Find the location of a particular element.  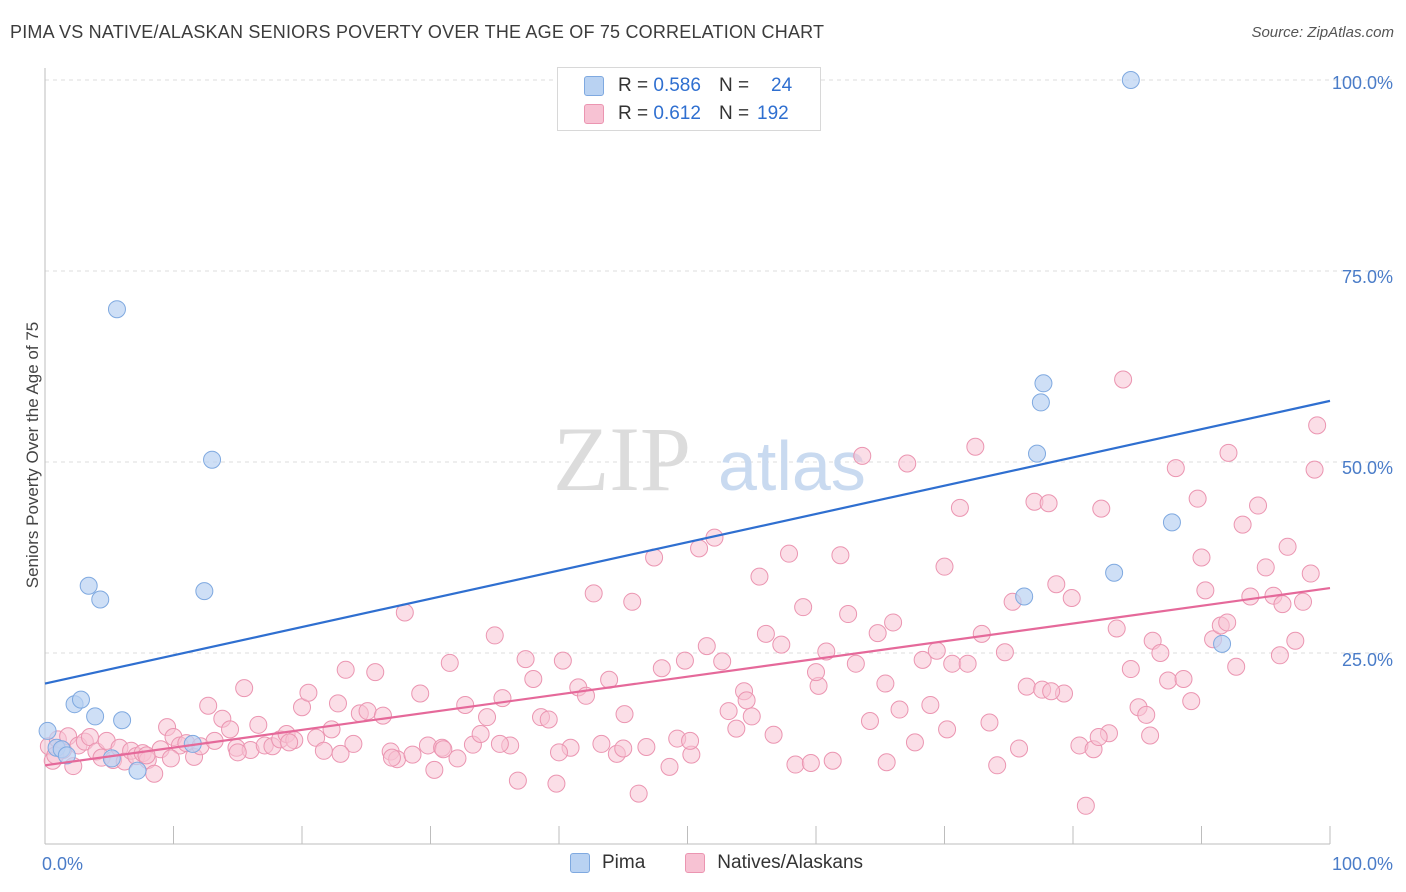

n-label: N = is located at coordinates (734, 85).